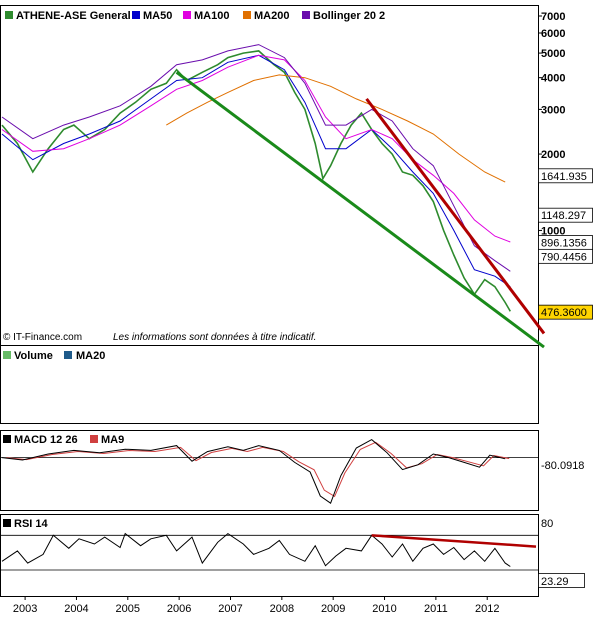 The image size is (593, 628). I want to click on legend-swatch-ma200, so click(247, 15).